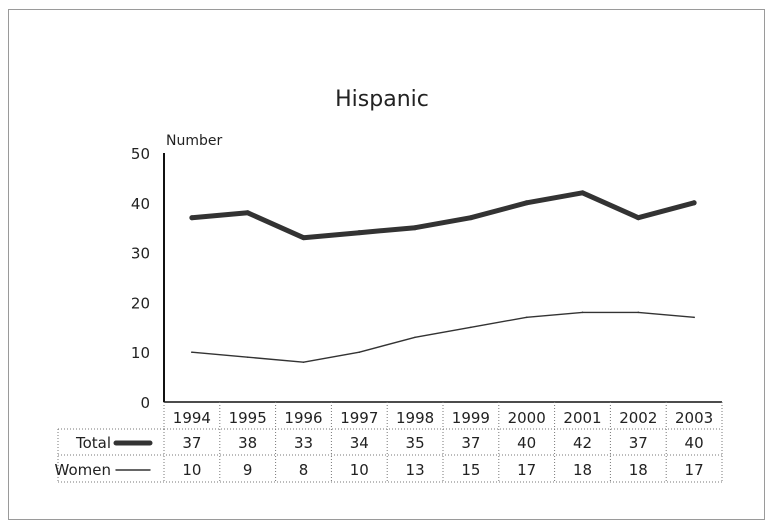 This screenshot has height=526, width=772. Describe the element at coordinates (140, 204) in the screenshot. I see `y-tick-label: 40` at that location.